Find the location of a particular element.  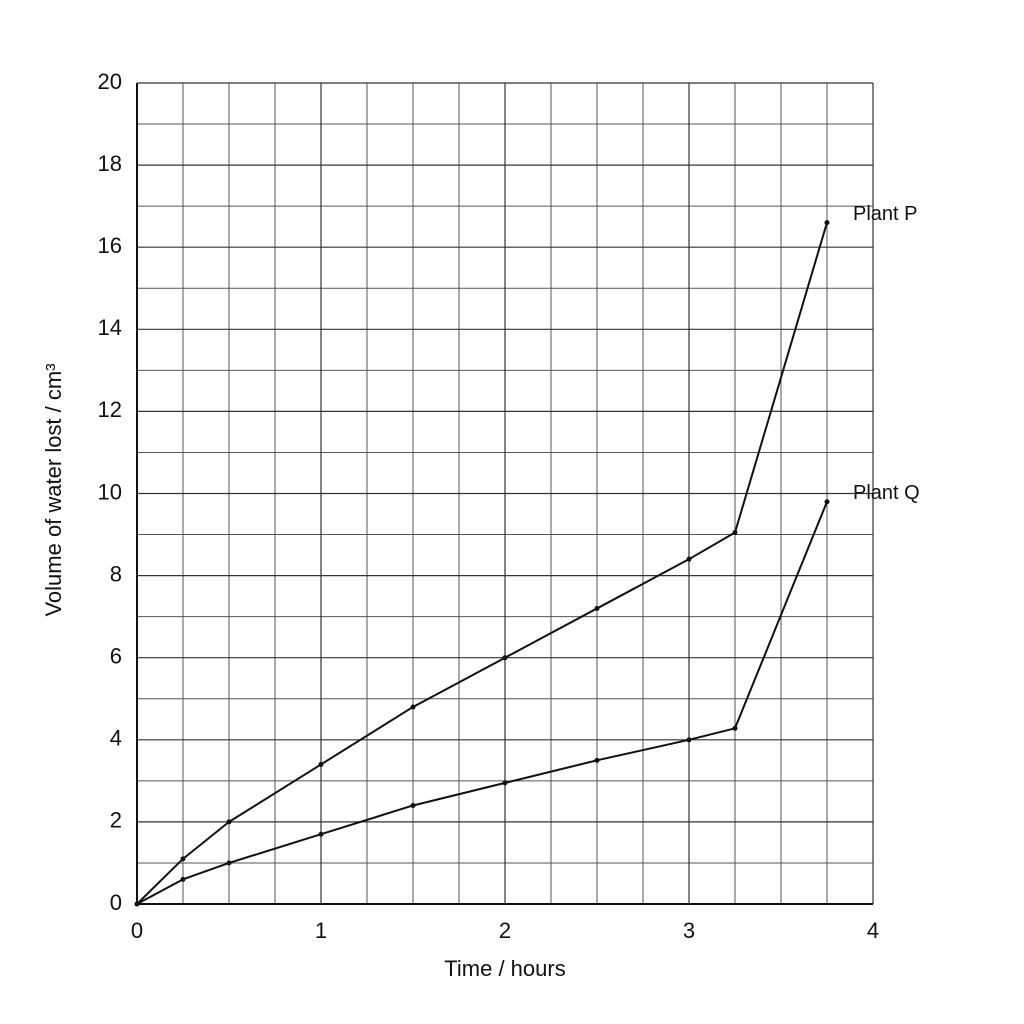

y-tick-label: 10 is located at coordinates (110, 491).